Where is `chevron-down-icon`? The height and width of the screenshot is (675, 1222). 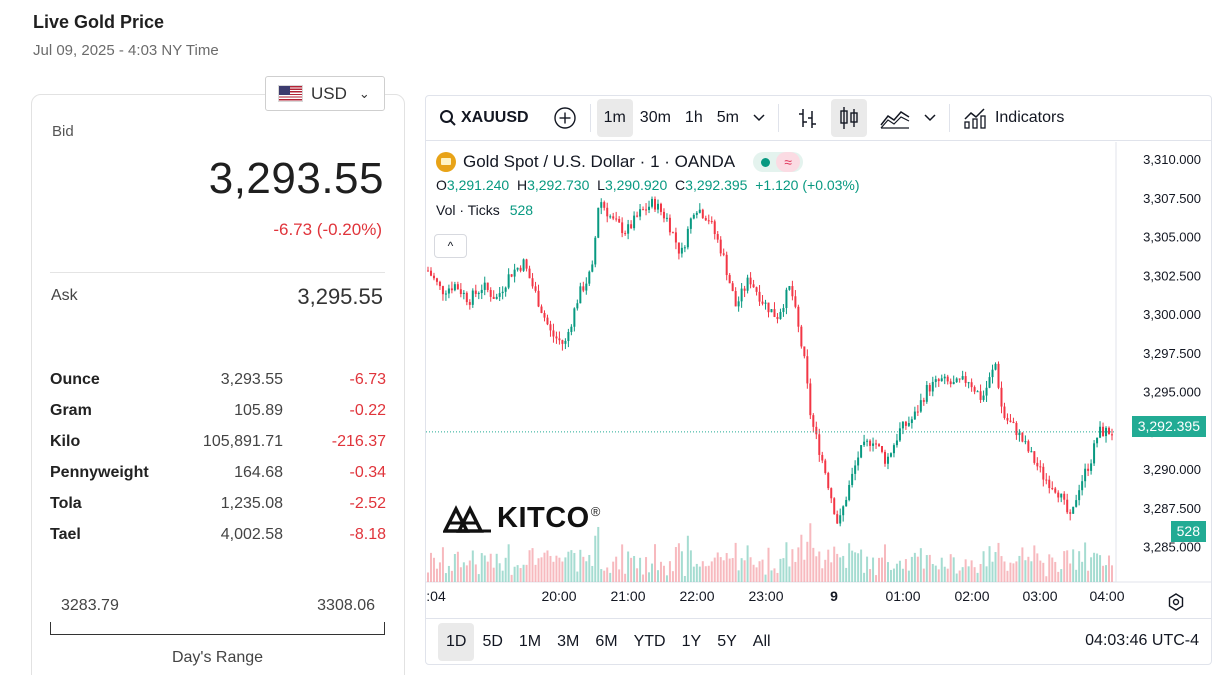 chevron-down-icon is located at coordinates (759, 118).